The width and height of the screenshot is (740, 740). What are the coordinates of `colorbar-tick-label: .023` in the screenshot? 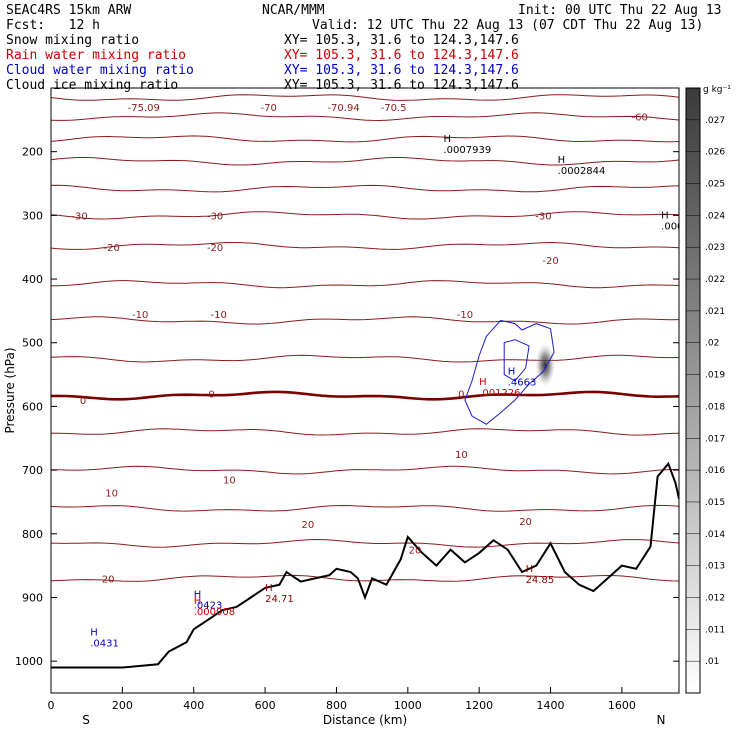 It's located at (715, 248).